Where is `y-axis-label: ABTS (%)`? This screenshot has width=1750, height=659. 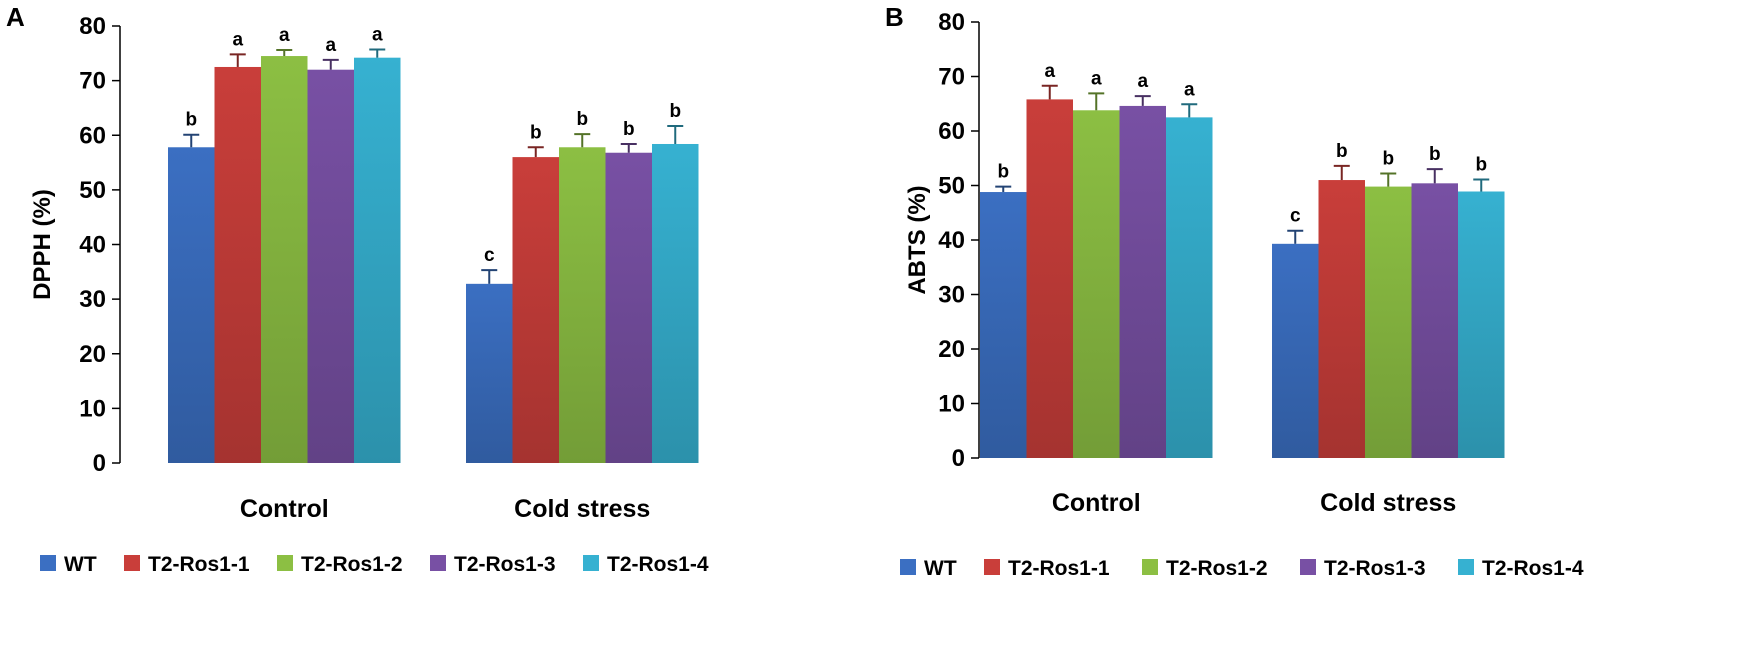 y-axis-label: ABTS (%) is located at coordinates (917, 239).